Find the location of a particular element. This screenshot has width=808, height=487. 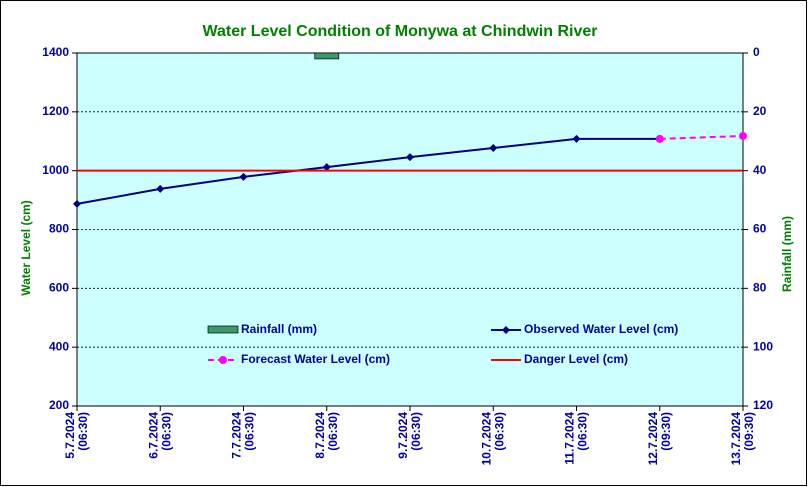

legend-label: Forecast Water Level (cm) is located at coordinates (315, 359).